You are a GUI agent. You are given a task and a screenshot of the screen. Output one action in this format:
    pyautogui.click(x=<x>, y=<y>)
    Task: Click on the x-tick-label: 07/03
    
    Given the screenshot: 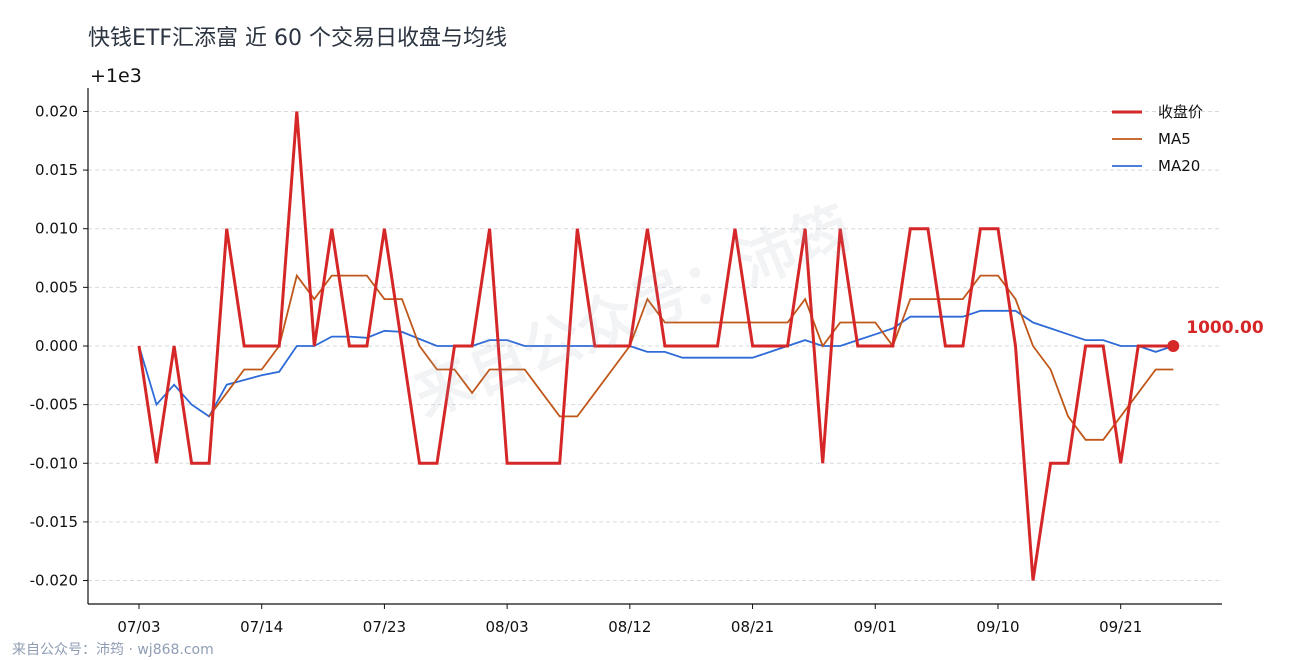 What is the action you would take?
    pyautogui.click(x=138, y=627)
    